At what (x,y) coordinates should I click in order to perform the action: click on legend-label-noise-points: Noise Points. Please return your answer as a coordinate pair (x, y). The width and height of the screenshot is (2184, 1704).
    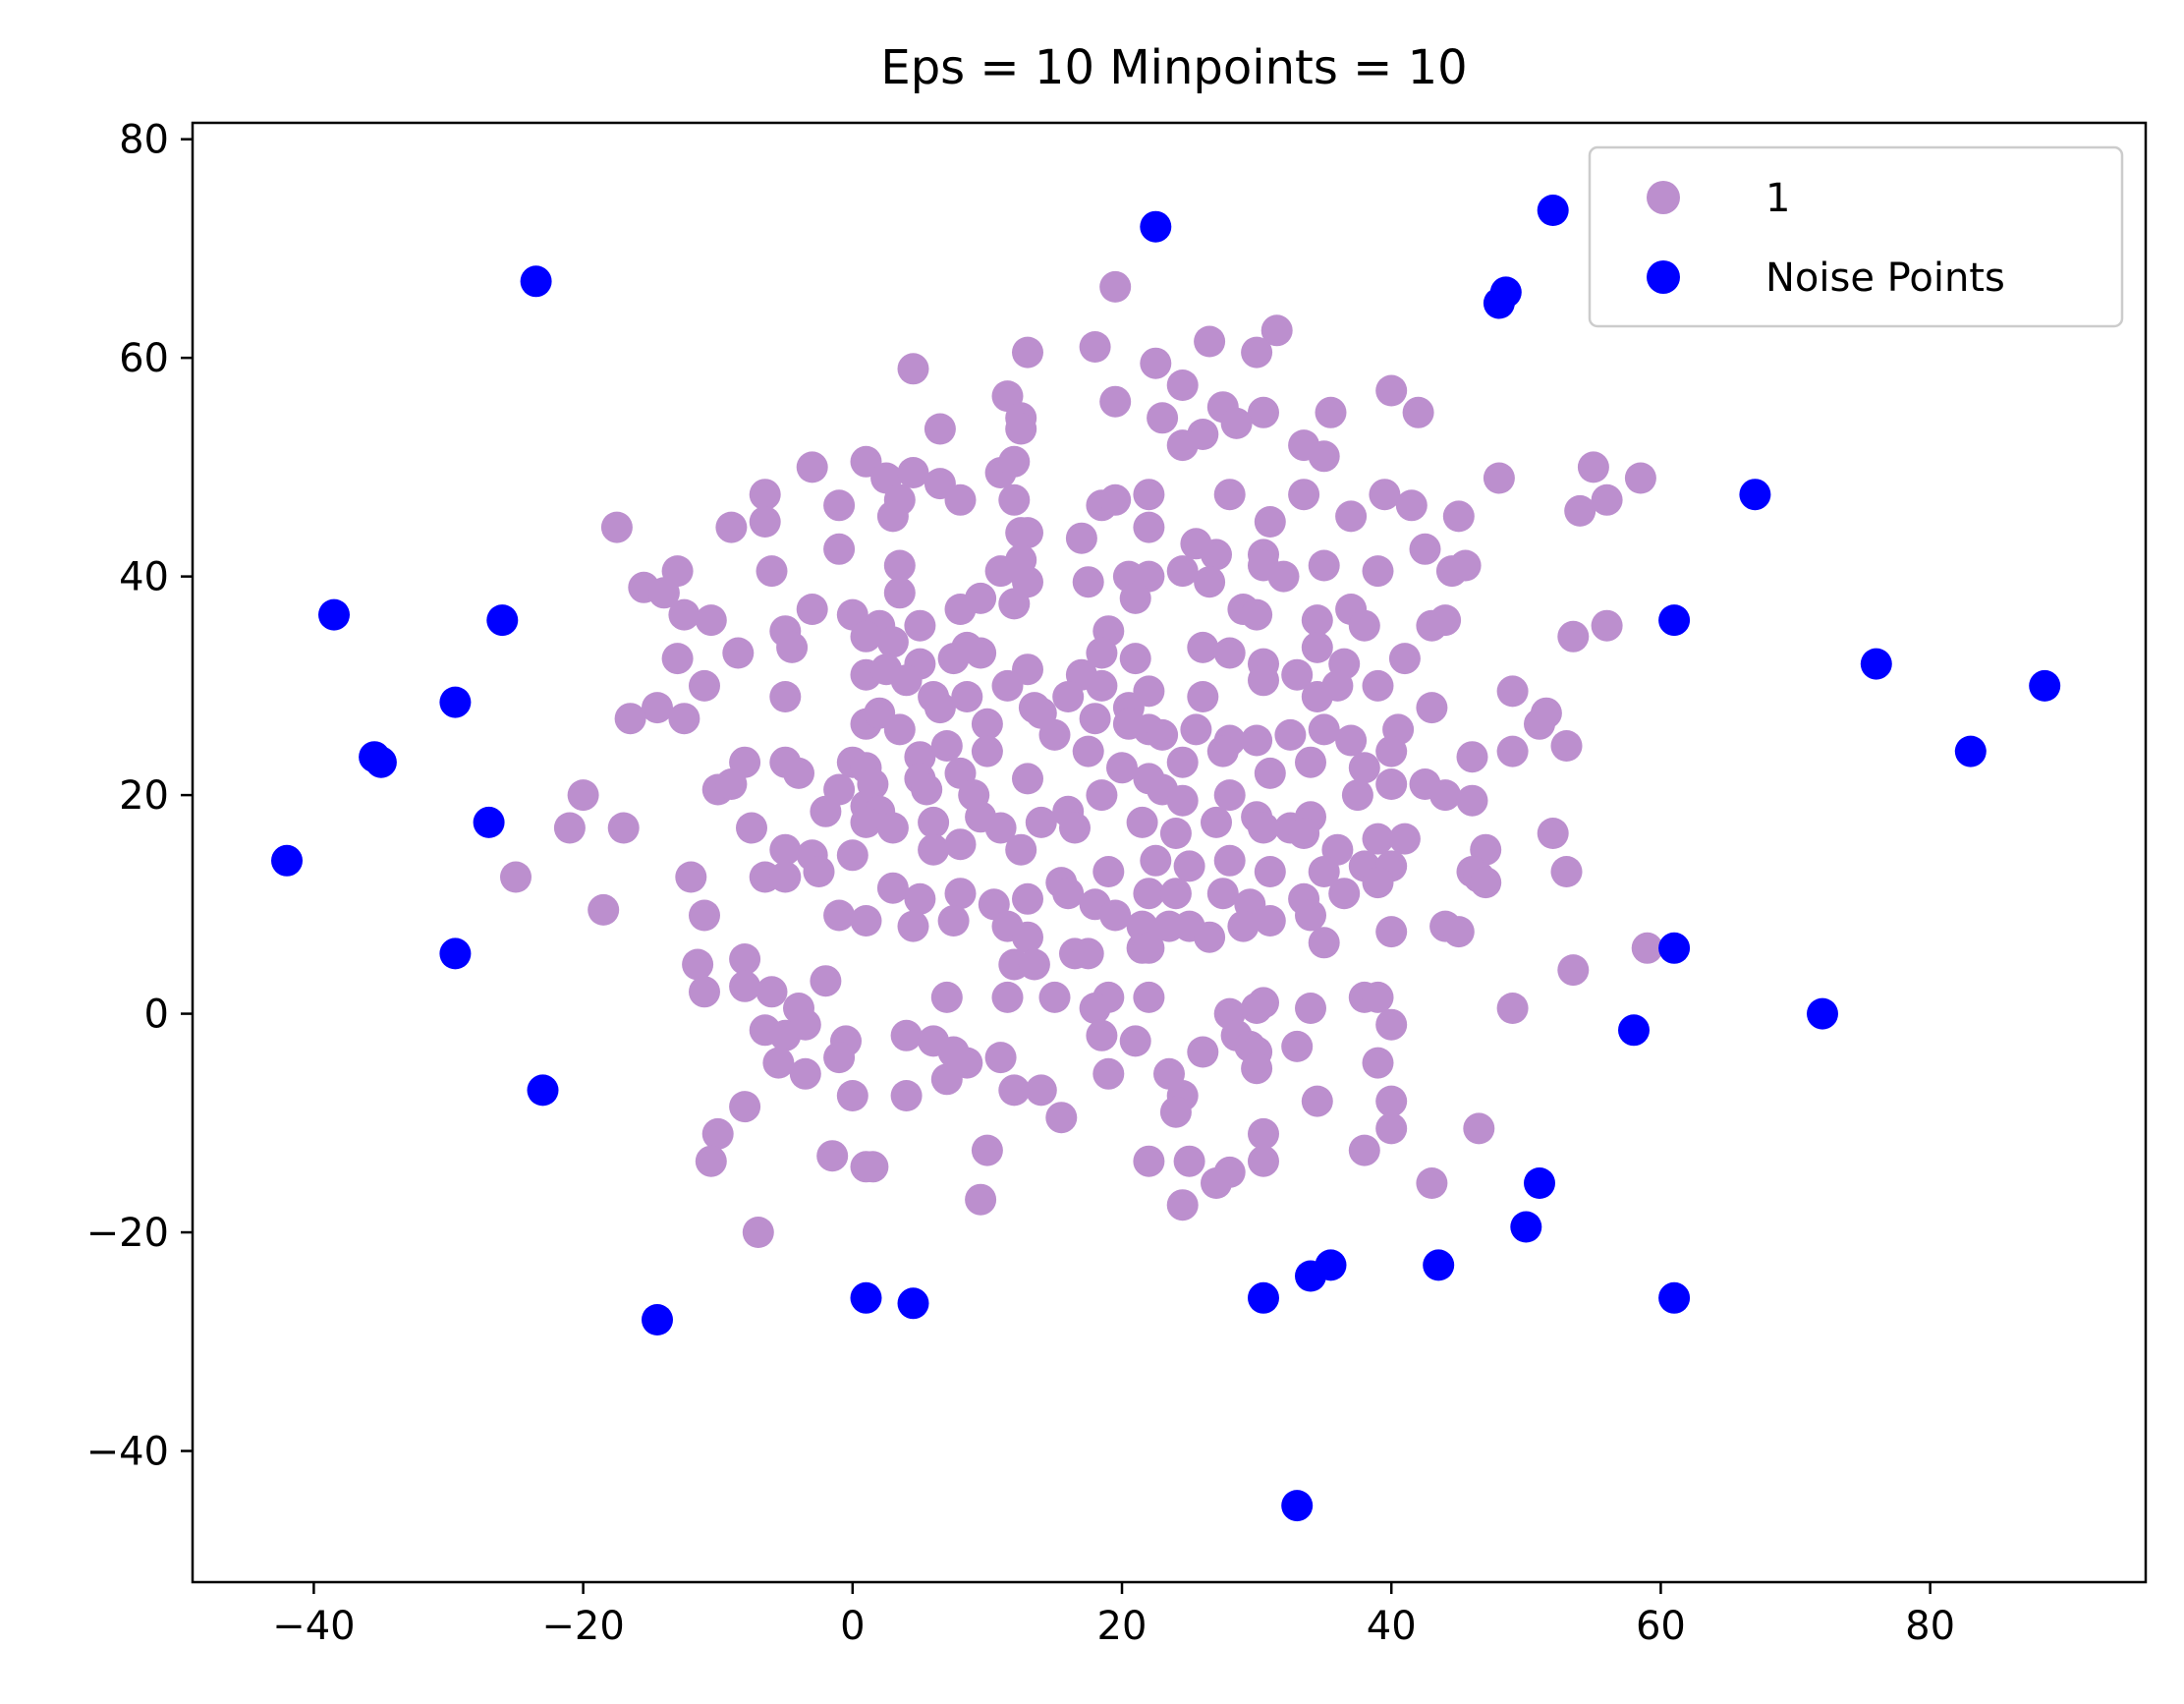
    Looking at the image, I should click on (1885, 278).